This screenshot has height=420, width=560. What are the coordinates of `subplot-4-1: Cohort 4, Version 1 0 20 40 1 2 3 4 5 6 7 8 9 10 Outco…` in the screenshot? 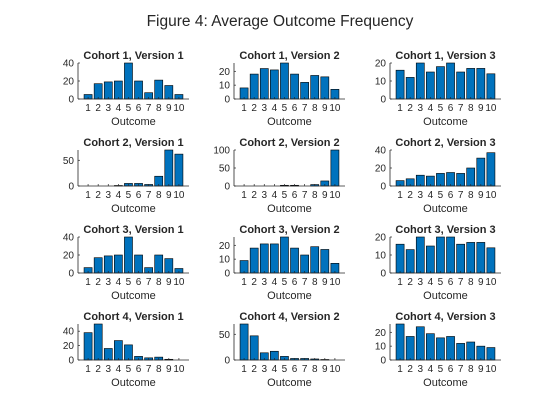 It's located at (126, 350).